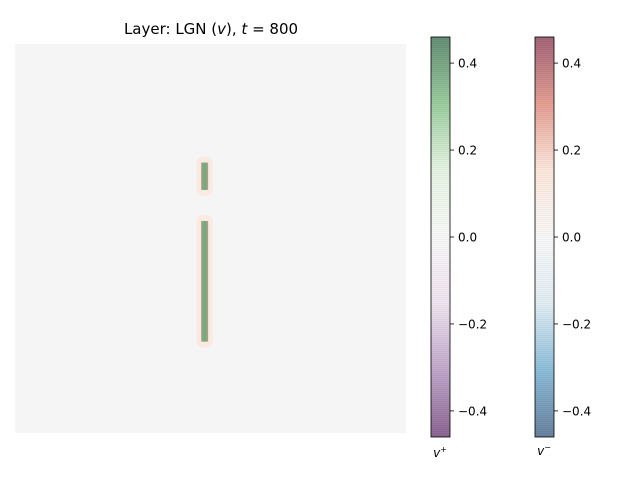 This screenshot has width=640, height=484. I want to click on chart-title: Layer: LGN (v), t = 800, so click(211, 29).